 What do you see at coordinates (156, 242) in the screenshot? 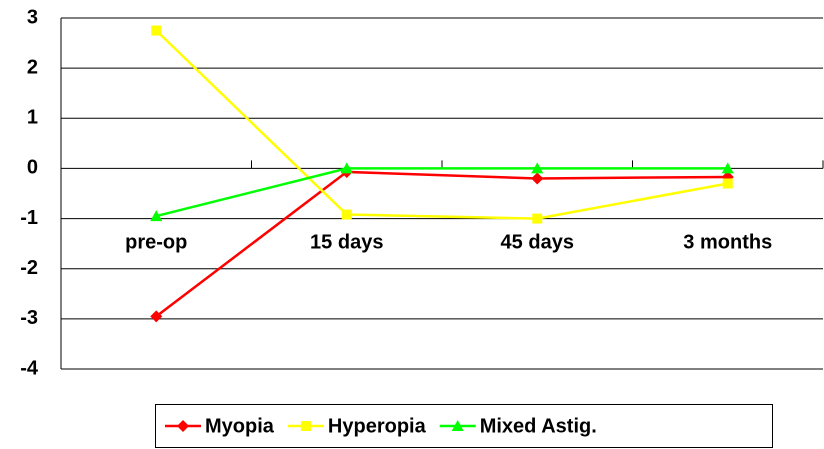
I see `x-tick-label: pre-op` at bounding box center [156, 242].